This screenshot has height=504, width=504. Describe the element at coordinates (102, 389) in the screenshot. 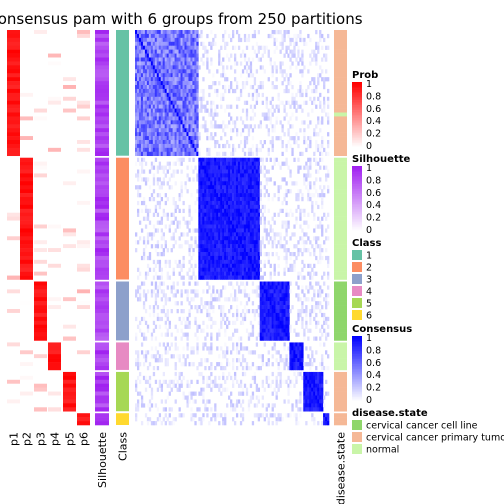

I see `silhouette-cell` at that location.